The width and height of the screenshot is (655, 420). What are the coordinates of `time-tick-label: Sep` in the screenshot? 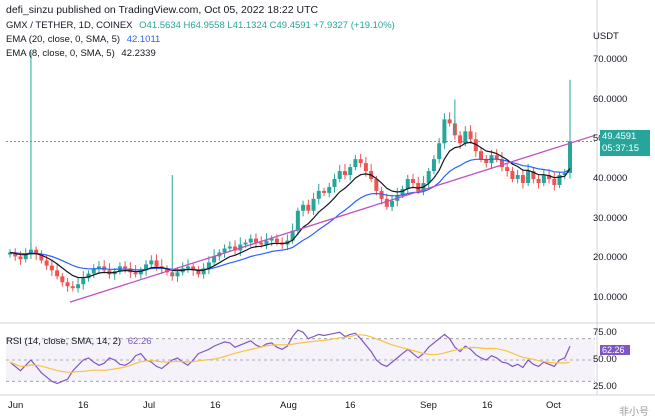 It's located at (428, 405).